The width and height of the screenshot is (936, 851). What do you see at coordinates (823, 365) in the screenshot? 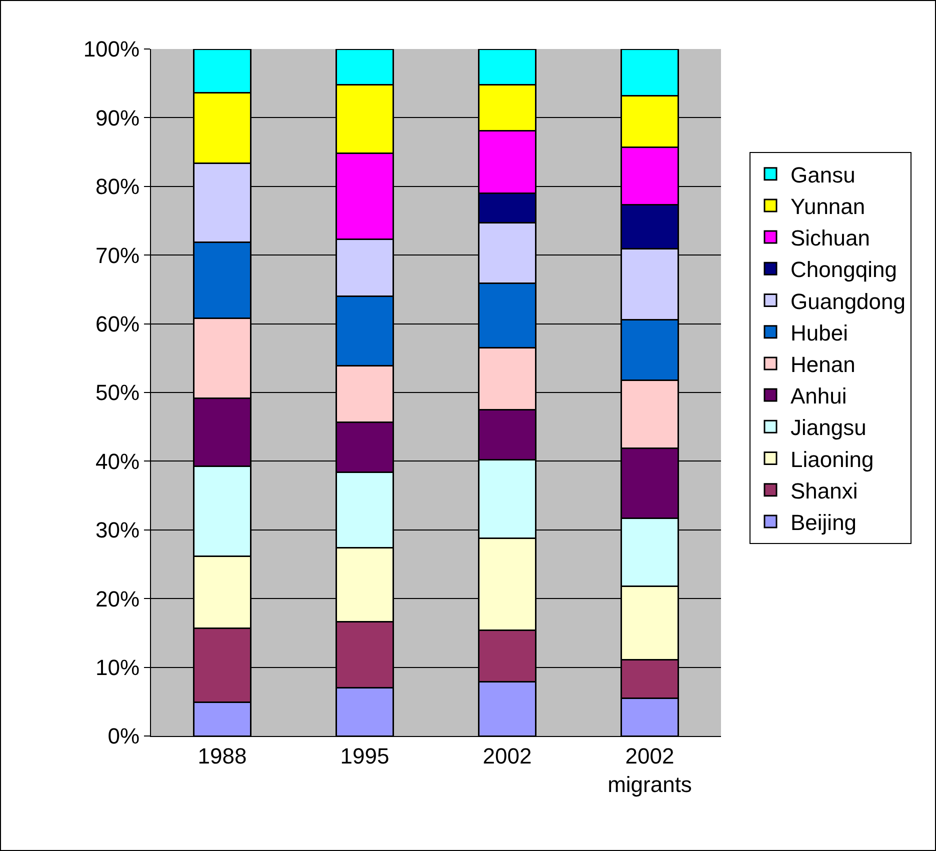
I see `legend-label: Henan` at bounding box center [823, 365].